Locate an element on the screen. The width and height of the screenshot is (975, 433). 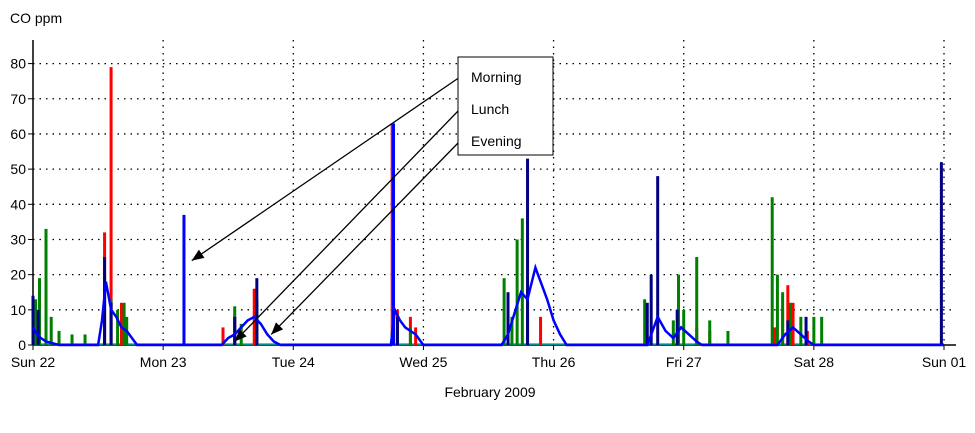
arrow-head-evening is located at coordinates (277, 328).